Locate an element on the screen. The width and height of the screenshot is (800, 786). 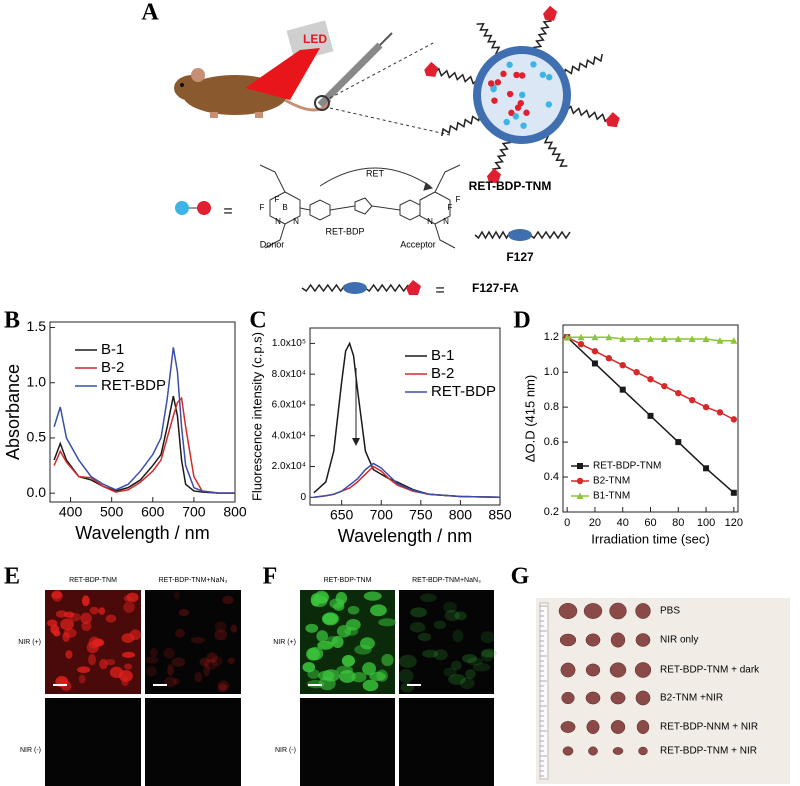
x-tick-label: 850 is located at coordinates (500, 515).